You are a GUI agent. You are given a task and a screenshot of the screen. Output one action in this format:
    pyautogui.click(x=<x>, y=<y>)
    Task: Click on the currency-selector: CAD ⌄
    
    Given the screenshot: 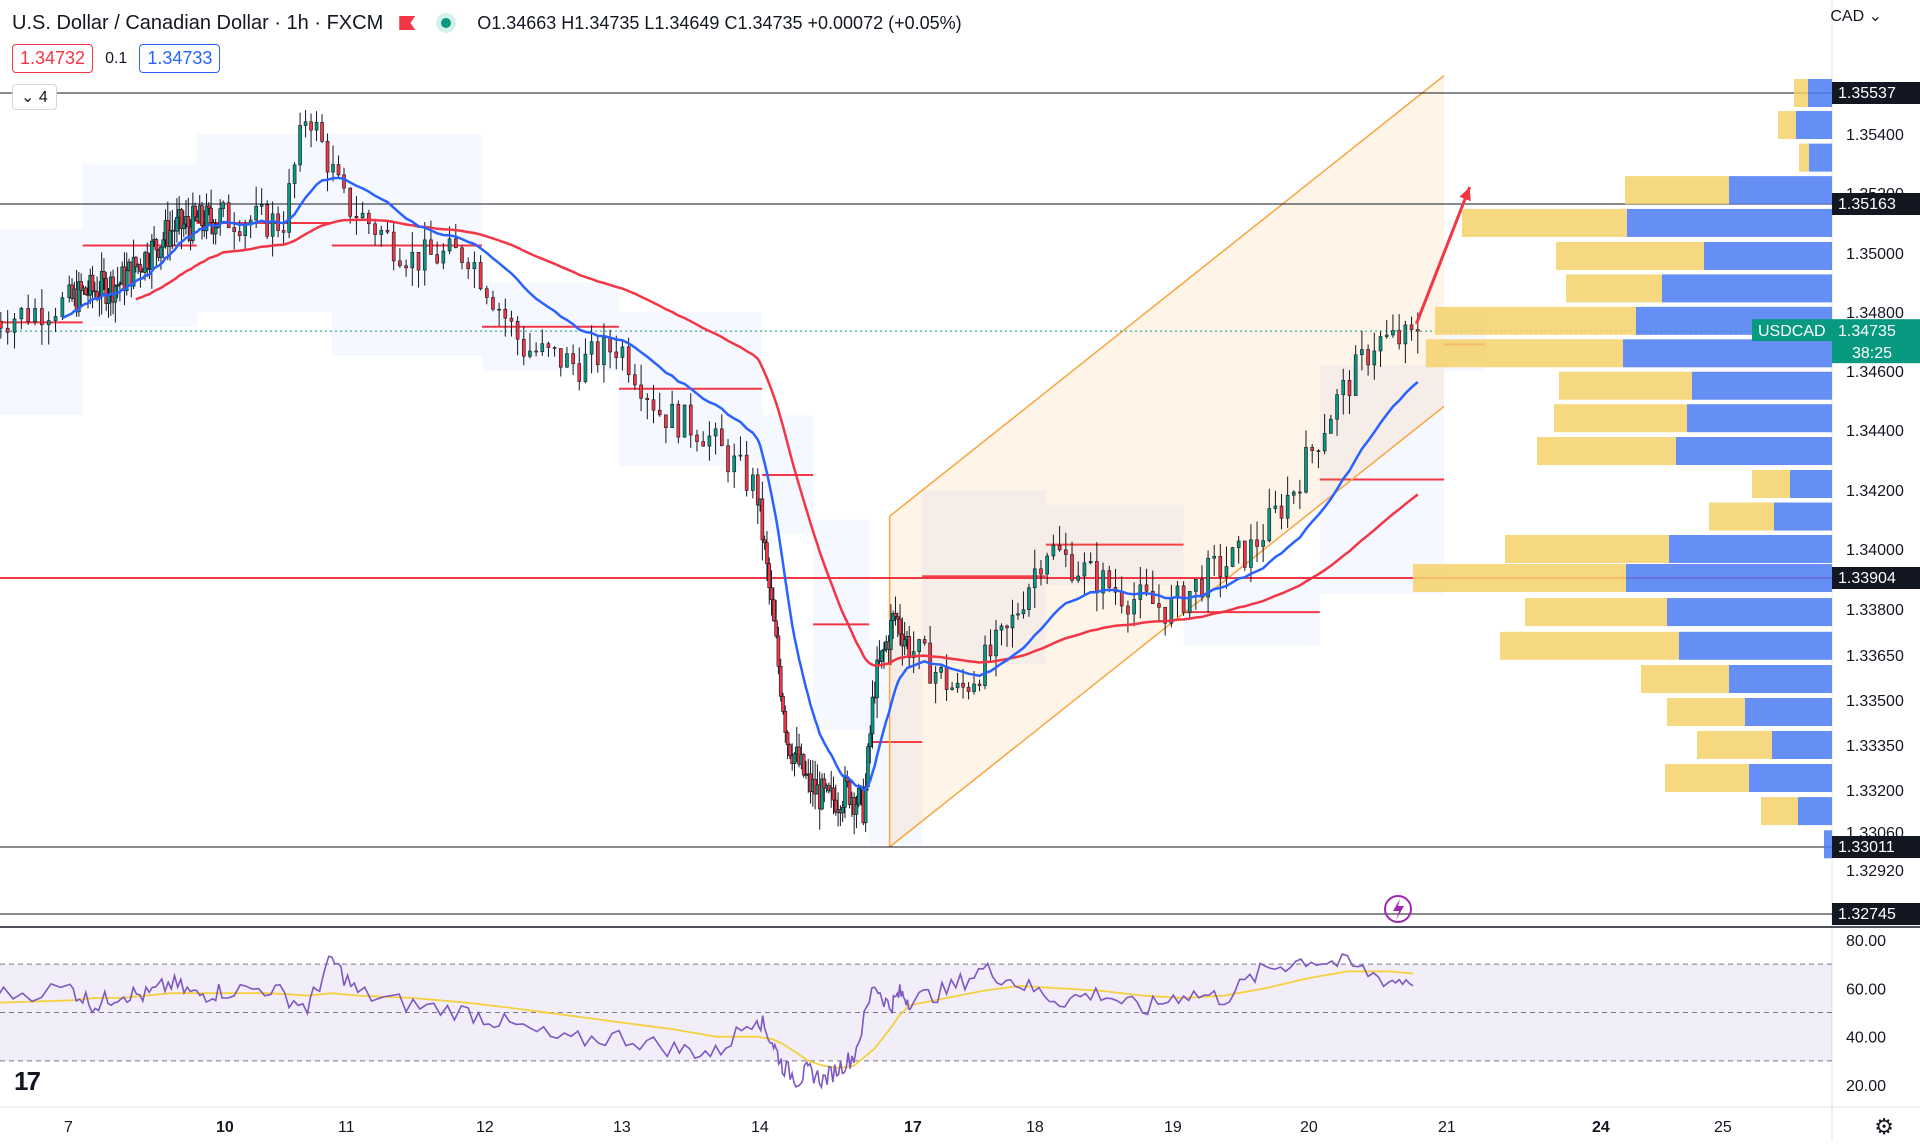 What is the action you would take?
    pyautogui.click(x=1856, y=16)
    